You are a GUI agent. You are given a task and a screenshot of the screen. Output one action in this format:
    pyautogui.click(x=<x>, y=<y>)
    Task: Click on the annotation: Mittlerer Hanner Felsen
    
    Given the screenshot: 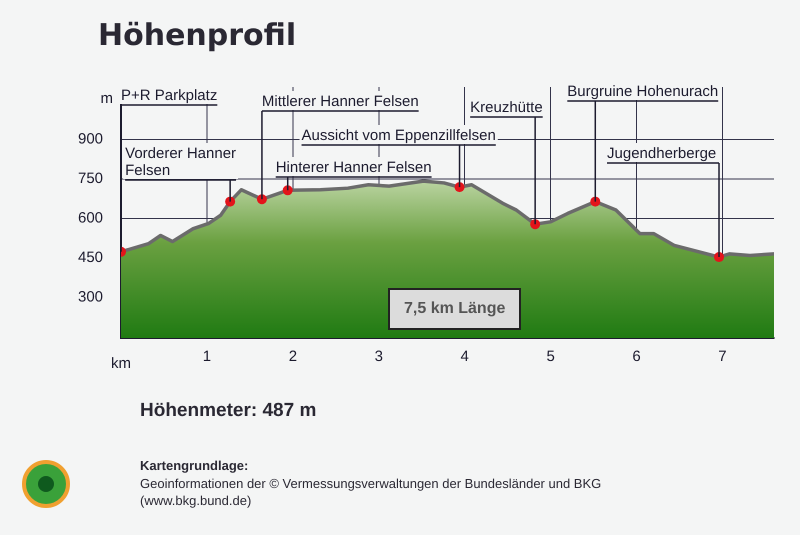 What is the action you would take?
    pyautogui.click(x=340, y=101)
    